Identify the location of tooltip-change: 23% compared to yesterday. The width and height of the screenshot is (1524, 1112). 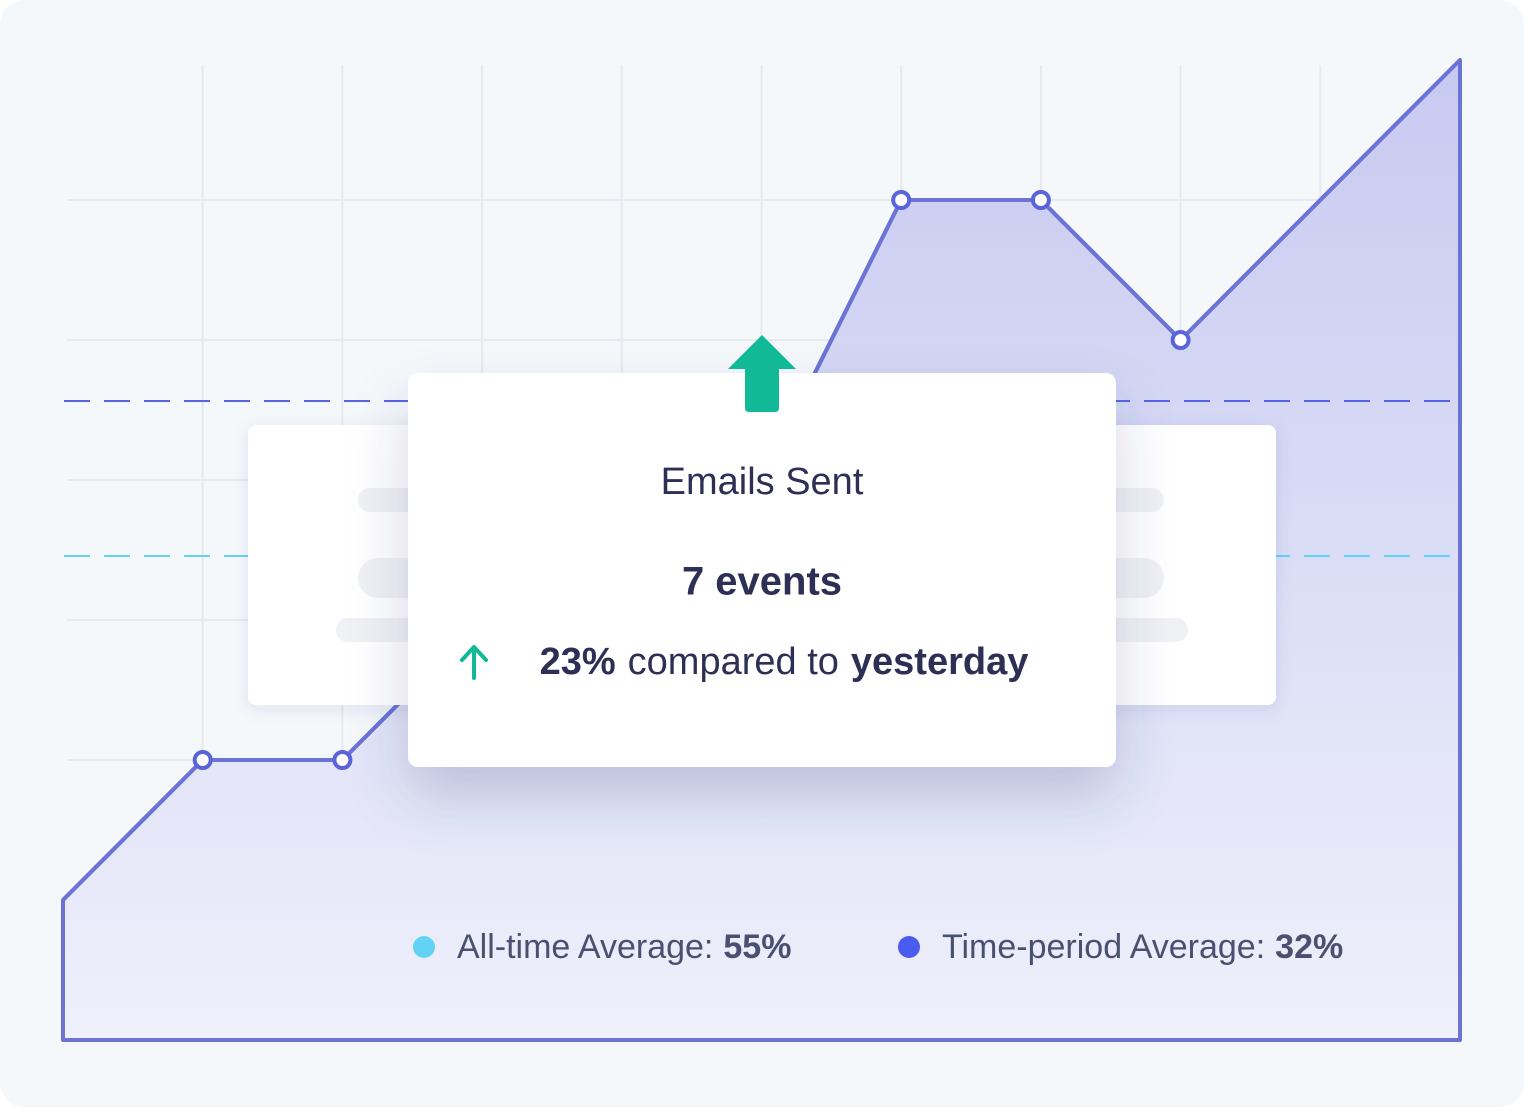
(784, 662).